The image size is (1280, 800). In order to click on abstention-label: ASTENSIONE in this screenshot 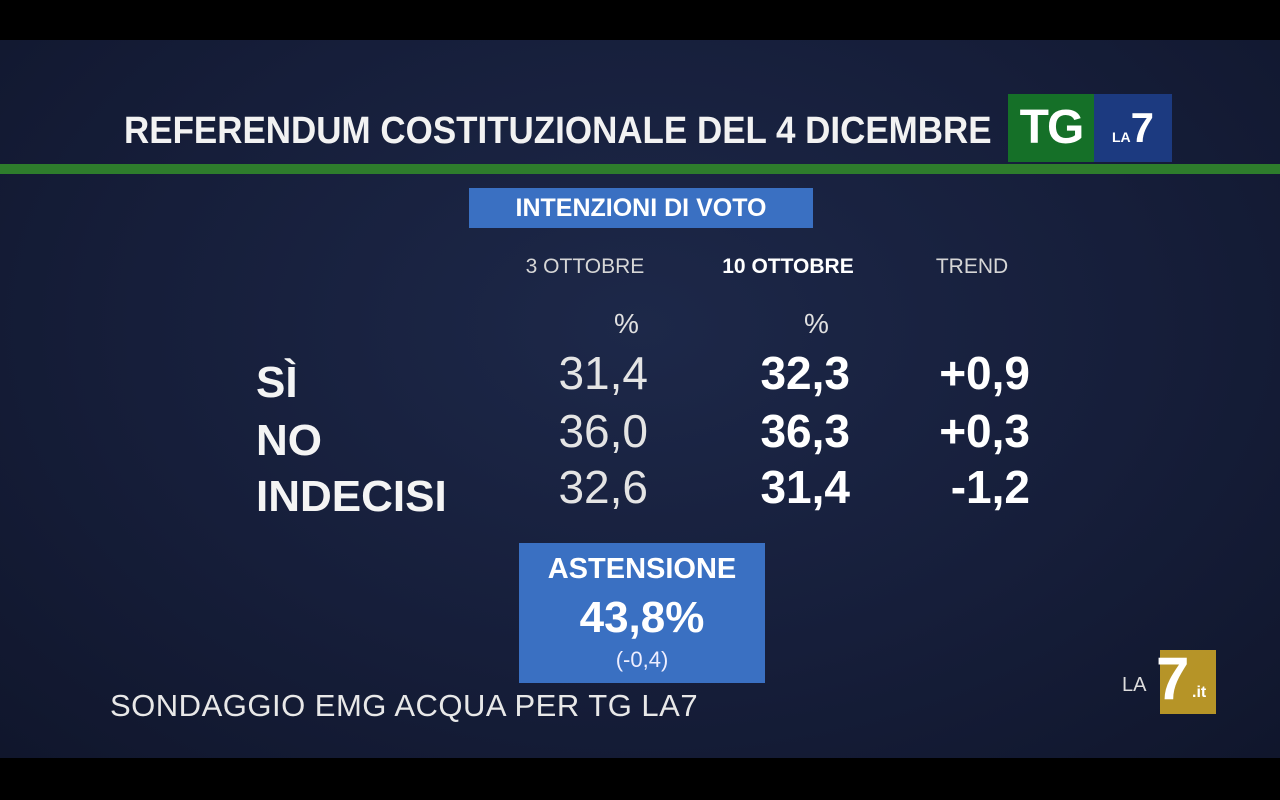, I will do `click(642, 569)`.